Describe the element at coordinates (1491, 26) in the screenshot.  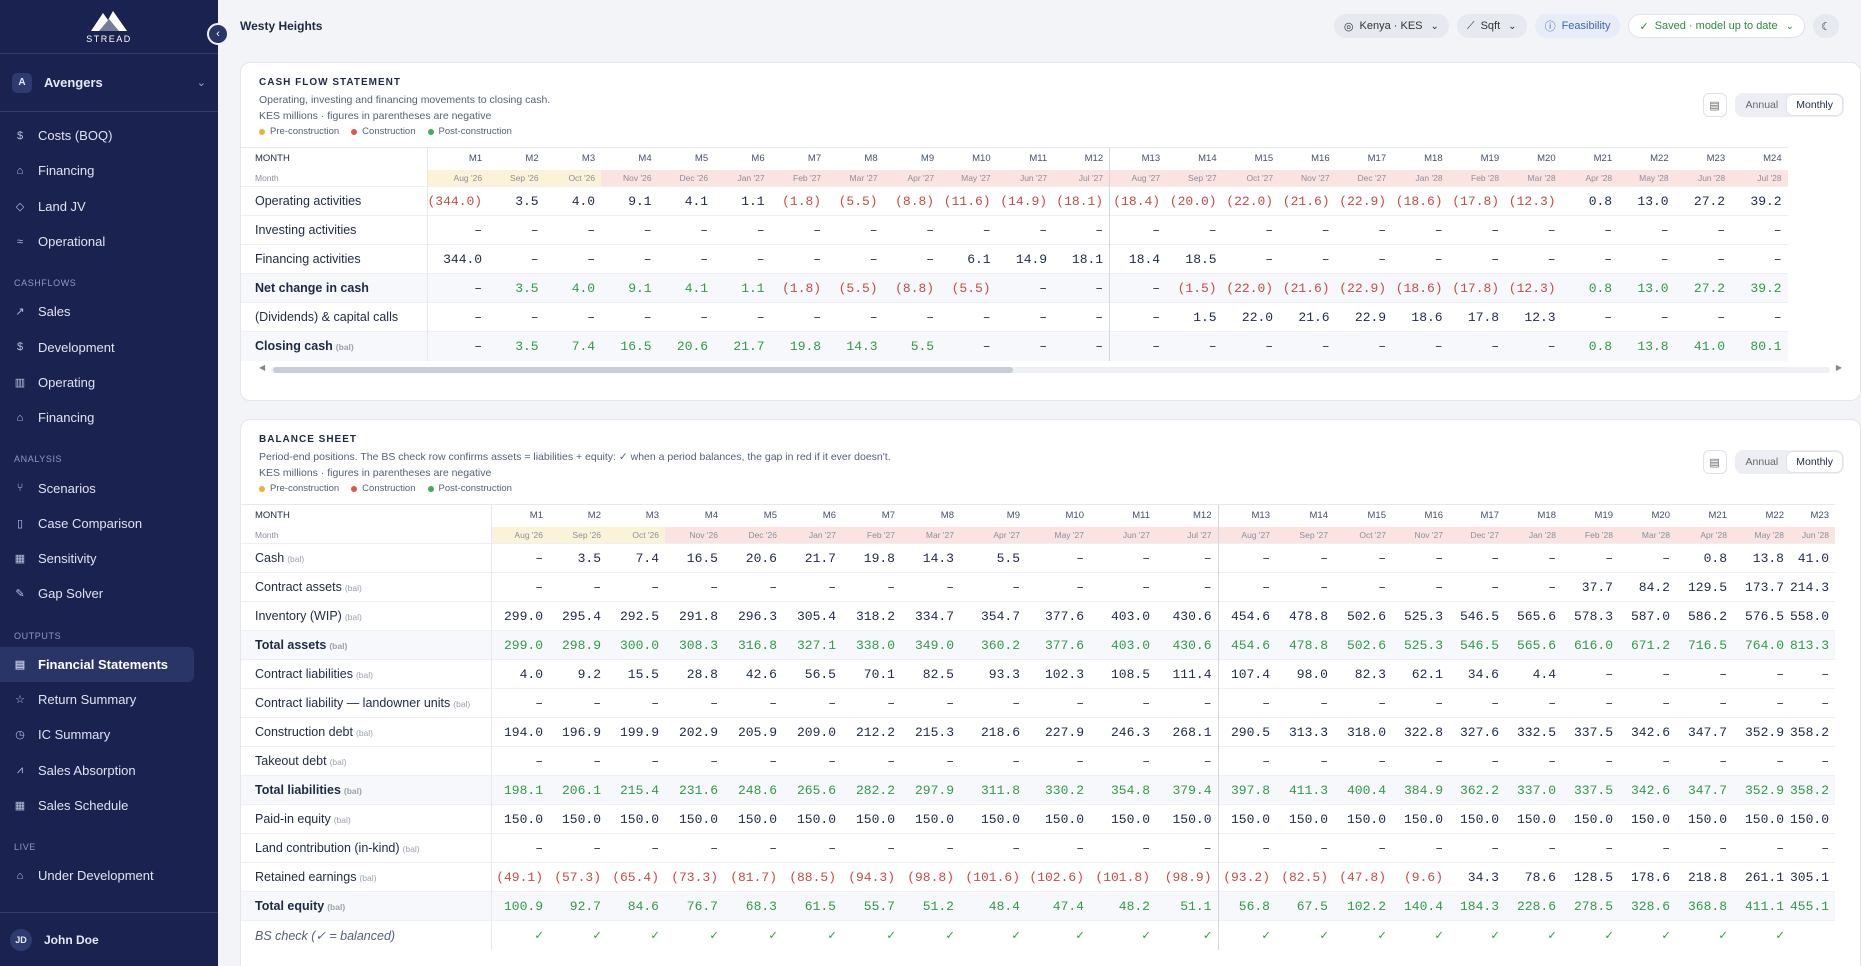
I see `unit-select: ⟋ Sqft ⌄` at that location.